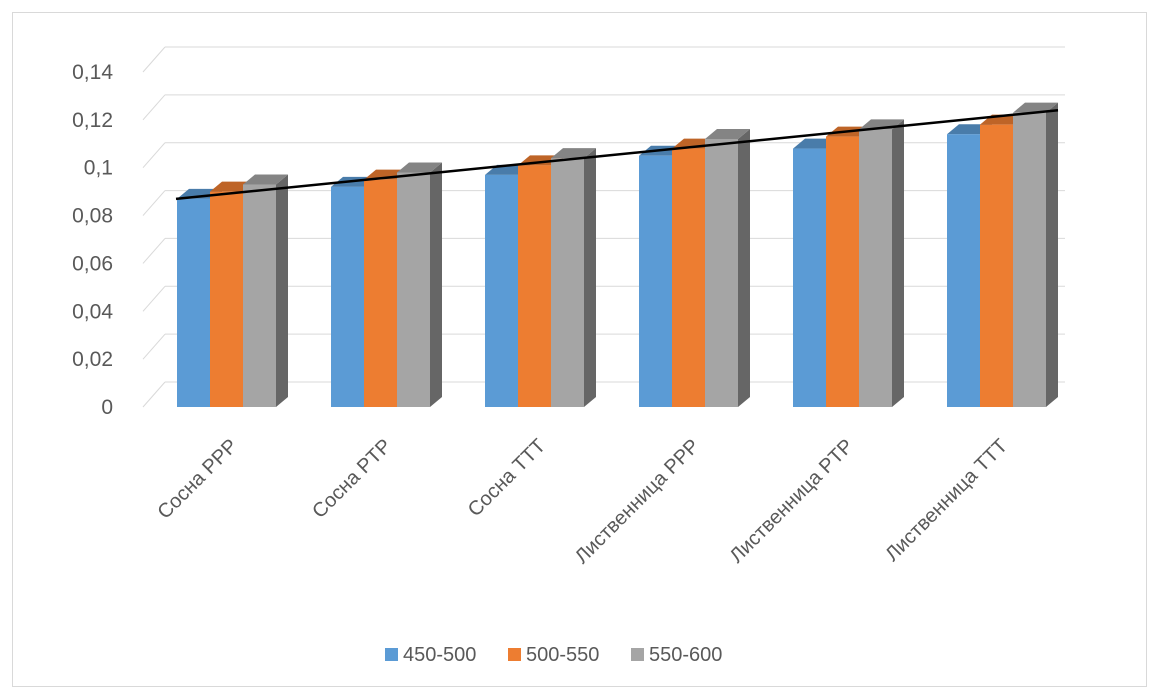  I want to click on y-tick-label: 0,12, so click(92, 120).